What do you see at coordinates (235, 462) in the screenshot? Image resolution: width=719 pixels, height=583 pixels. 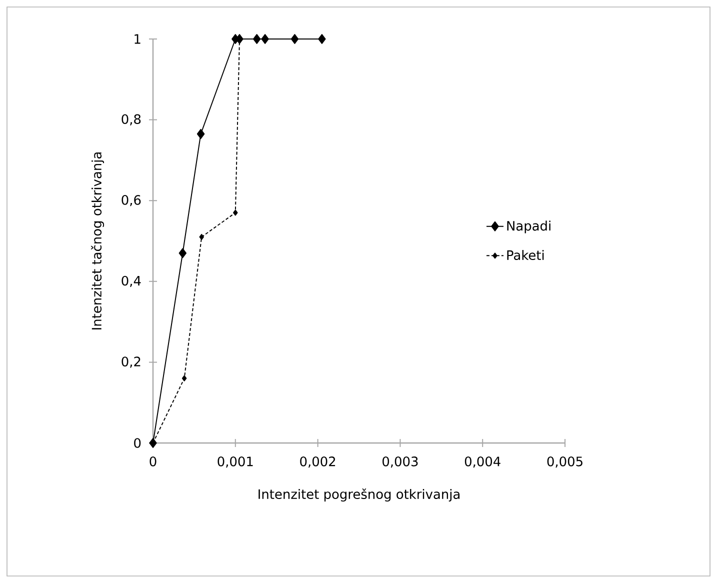 I see `x-tick-label: 0,001` at bounding box center [235, 462].